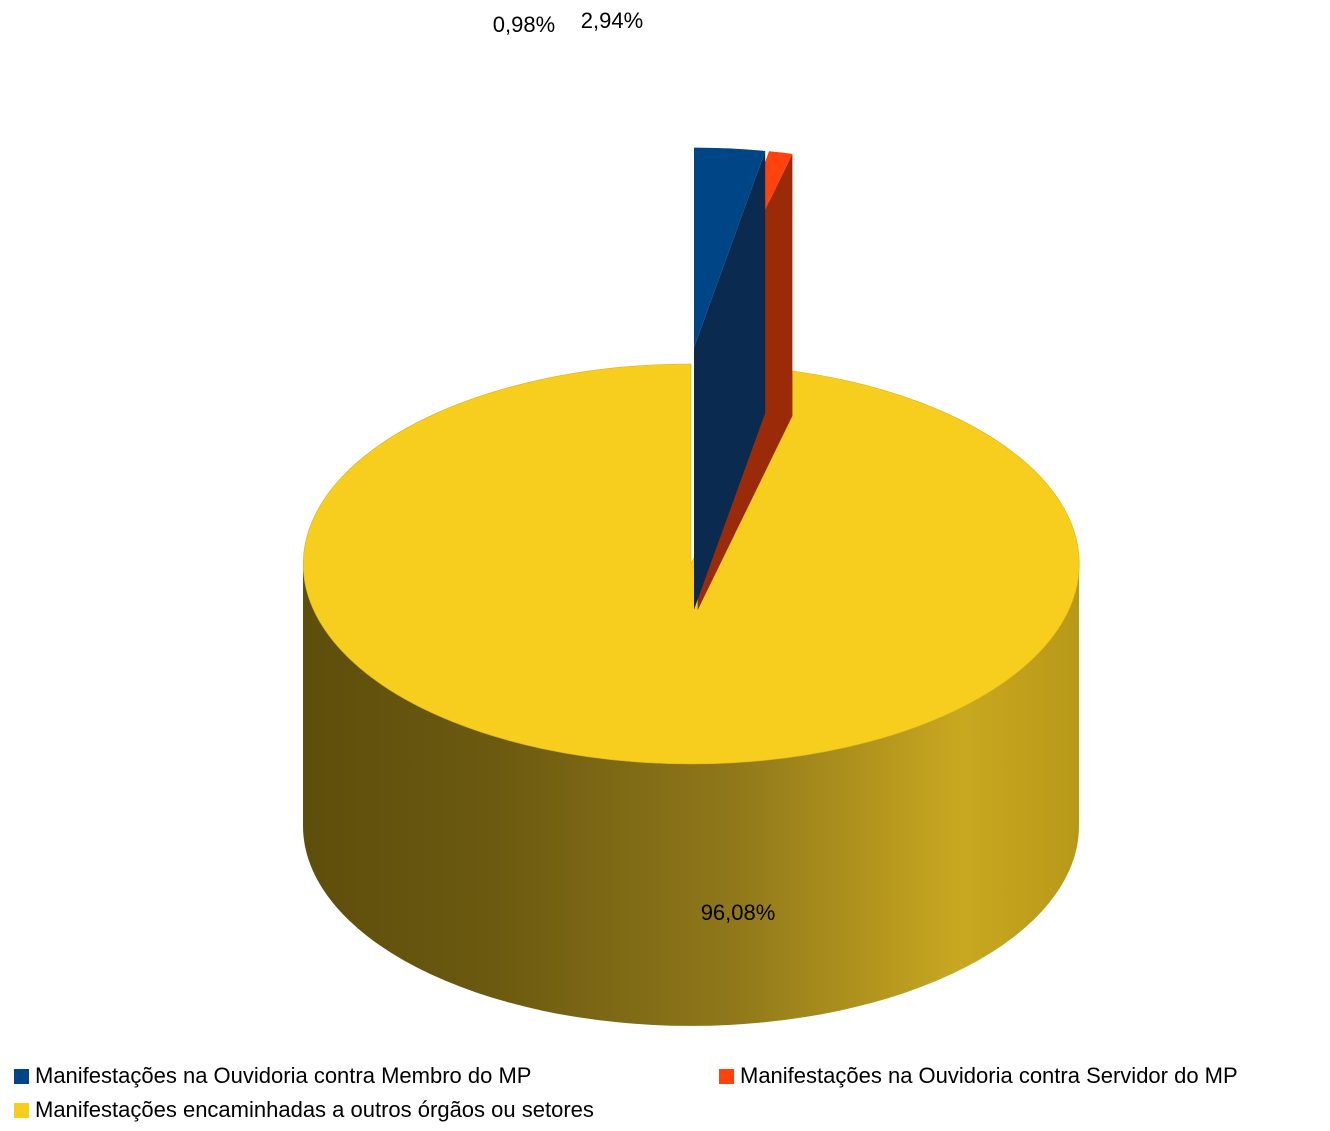 The width and height of the screenshot is (1330, 1131). What do you see at coordinates (730, 247) in the screenshot?
I see `pie-slice-membro` at bounding box center [730, 247].